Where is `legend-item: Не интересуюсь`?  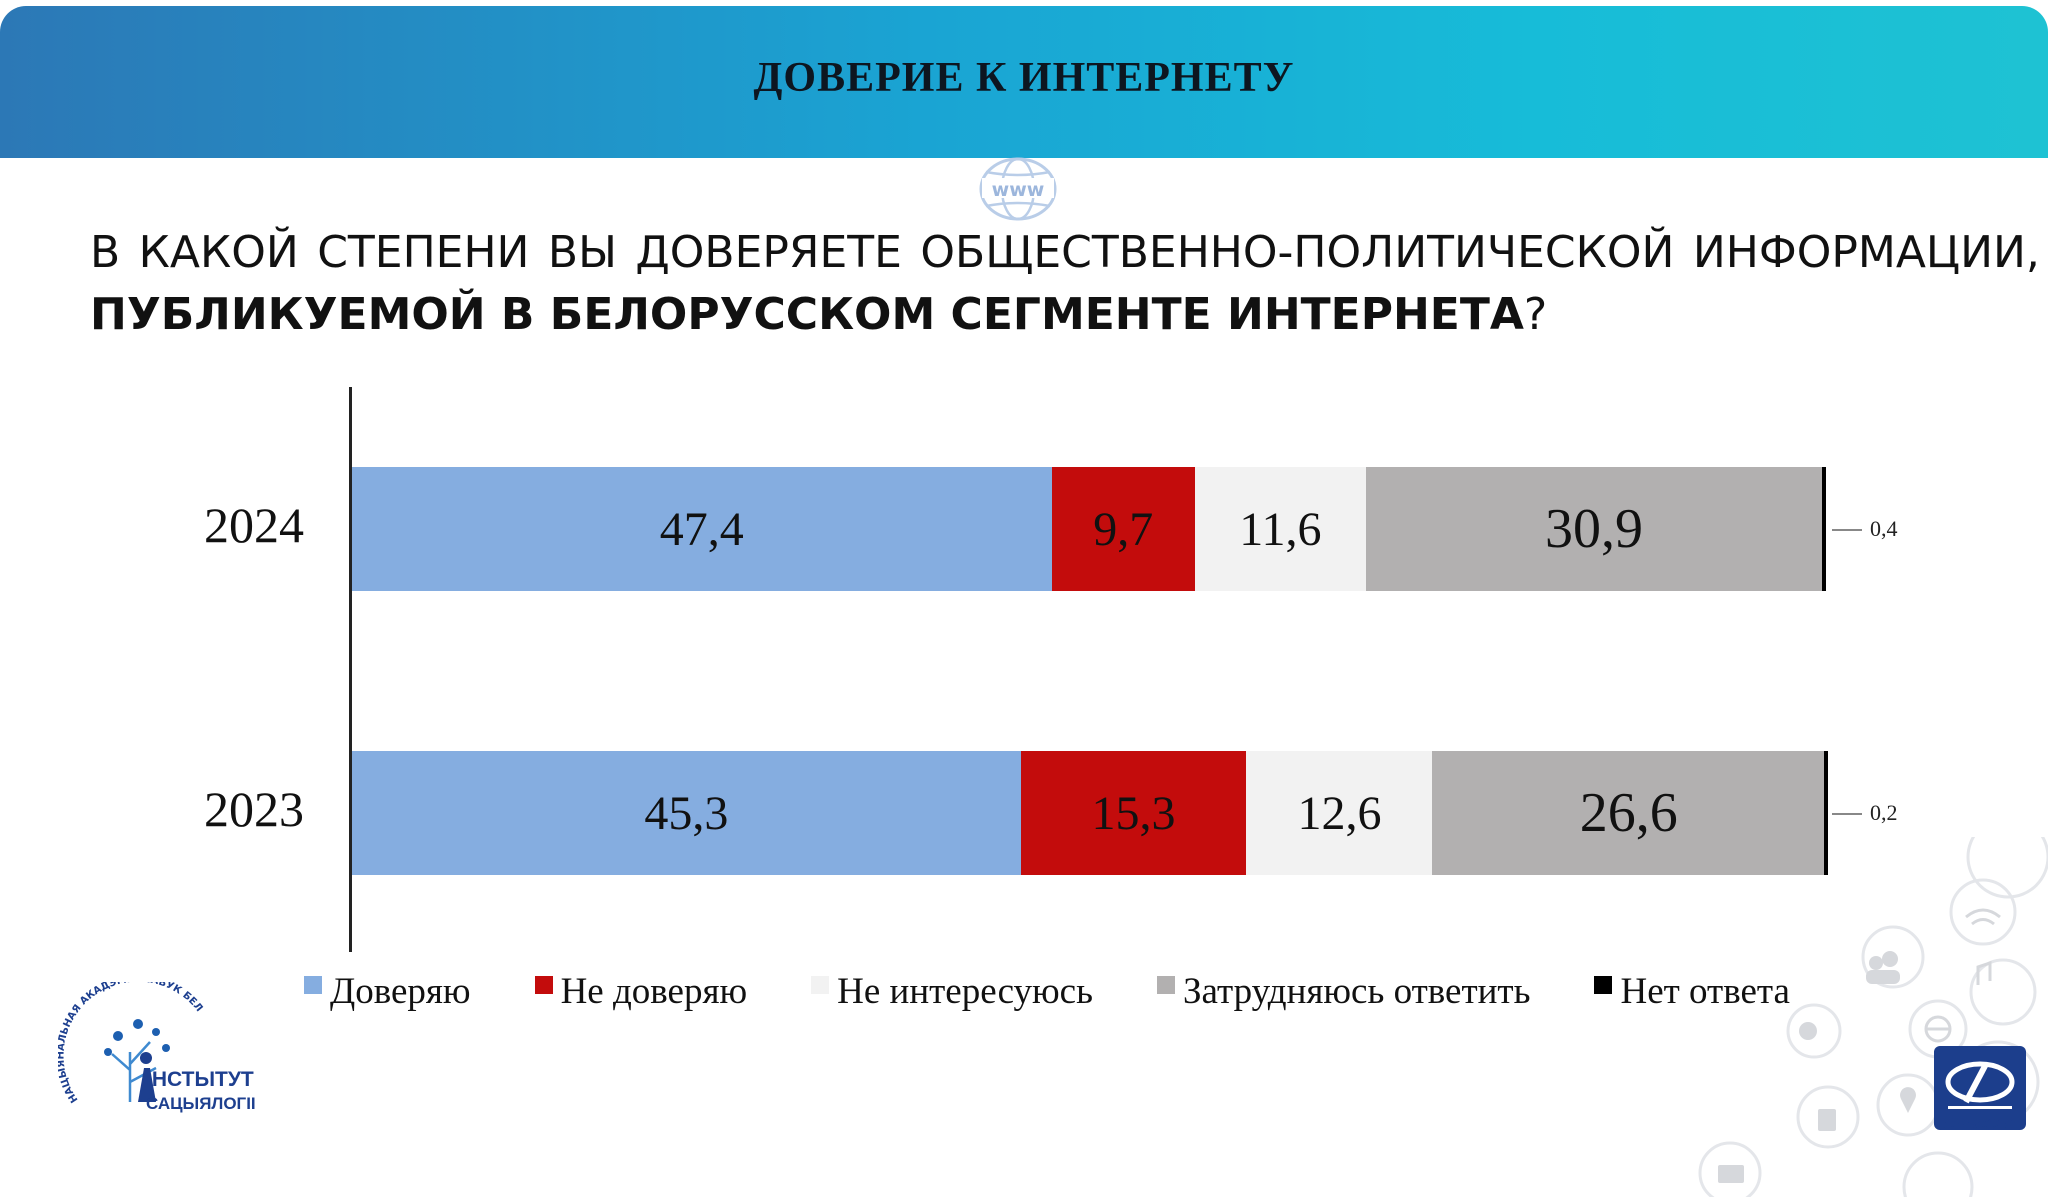 legend-item: Не интересуюсь is located at coordinates (952, 991).